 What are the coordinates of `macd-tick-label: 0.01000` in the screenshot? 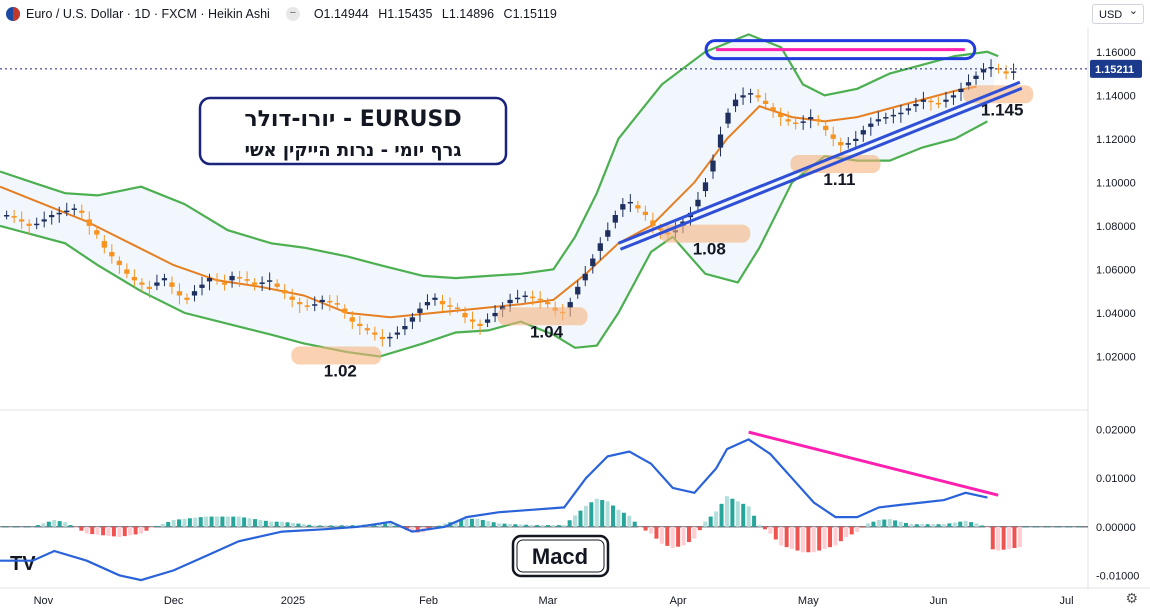 It's located at (1116, 479).